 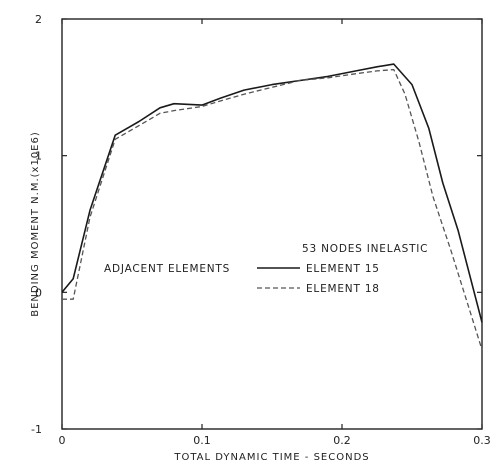 What do you see at coordinates (202, 440) in the screenshot?
I see `x-tick-label: 0.1` at bounding box center [202, 440].